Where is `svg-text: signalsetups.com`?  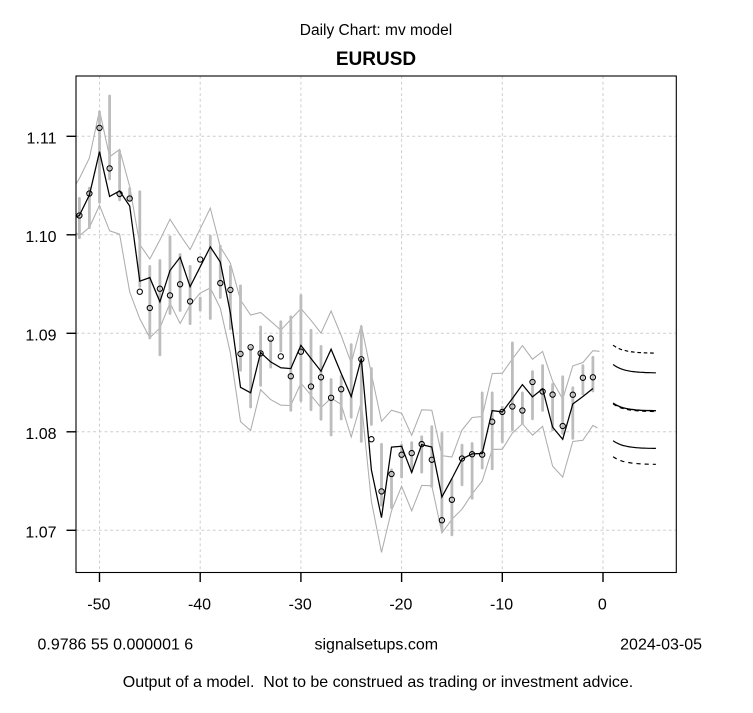
svg-text: signalsetups.com is located at coordinates (376, 645).